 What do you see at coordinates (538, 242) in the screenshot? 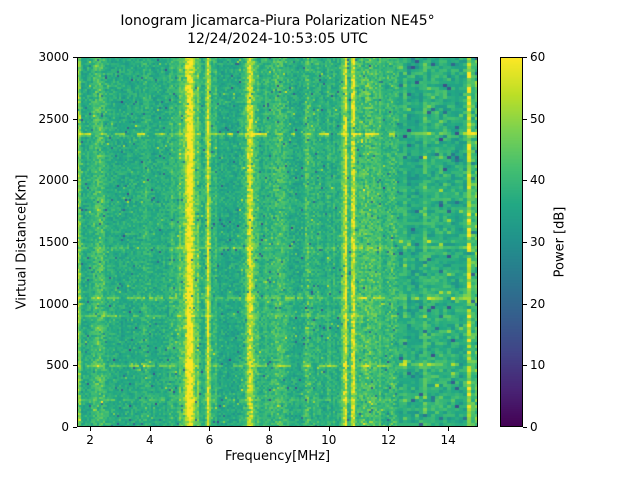
I see `colorbar-tick-label: 30` at bounding box center [538, 242].